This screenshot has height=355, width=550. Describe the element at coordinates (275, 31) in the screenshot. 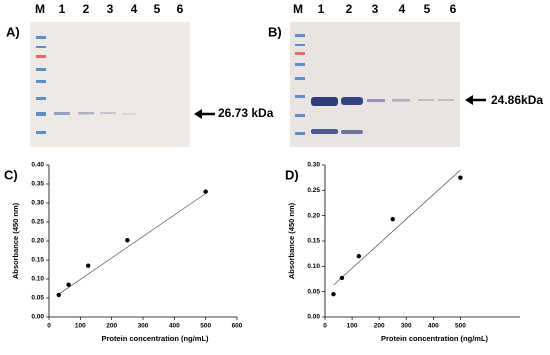

I see `panel-label: B)` at that location.